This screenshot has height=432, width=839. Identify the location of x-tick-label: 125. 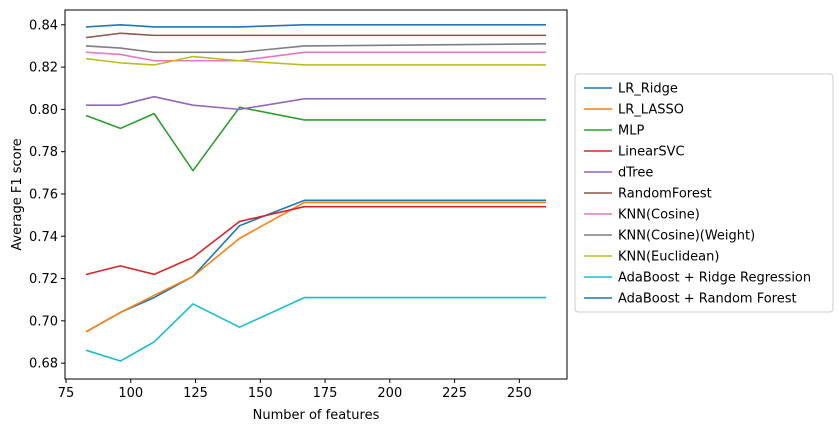
(195, 393).